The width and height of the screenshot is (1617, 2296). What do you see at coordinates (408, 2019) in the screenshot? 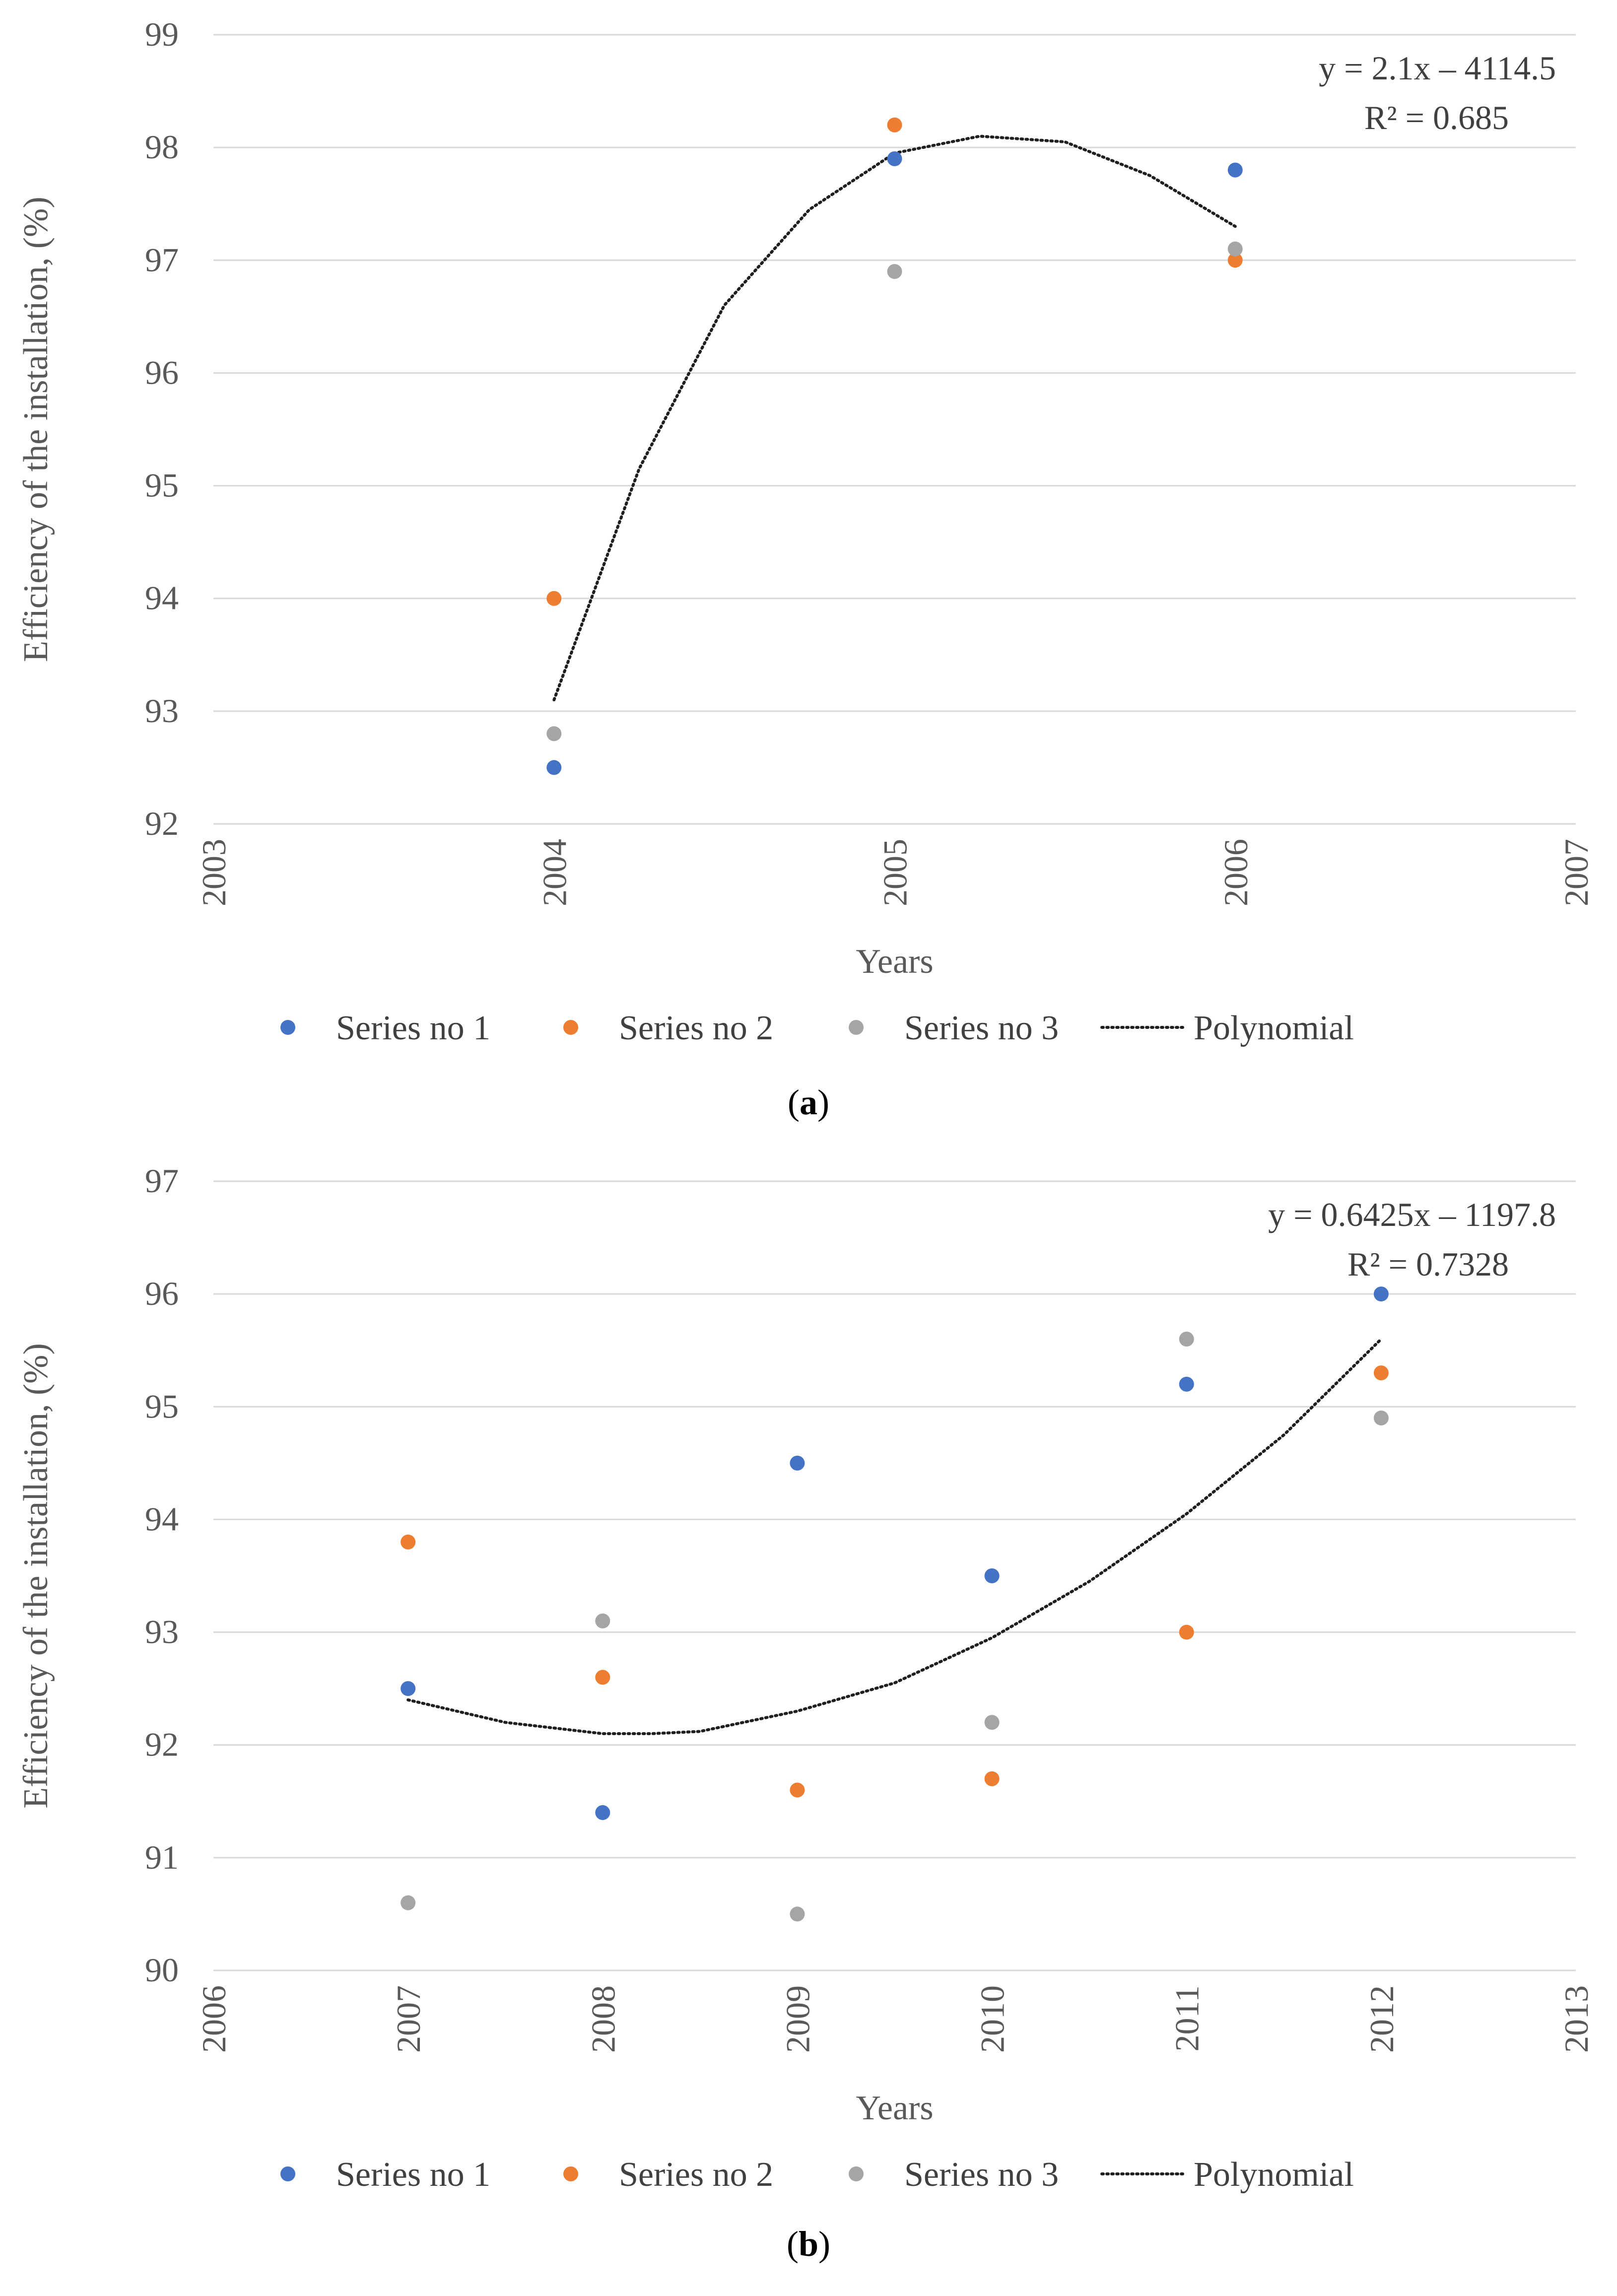
I see `chart-b-x-tick-label: 2007` at bounding box center [408, 2019].